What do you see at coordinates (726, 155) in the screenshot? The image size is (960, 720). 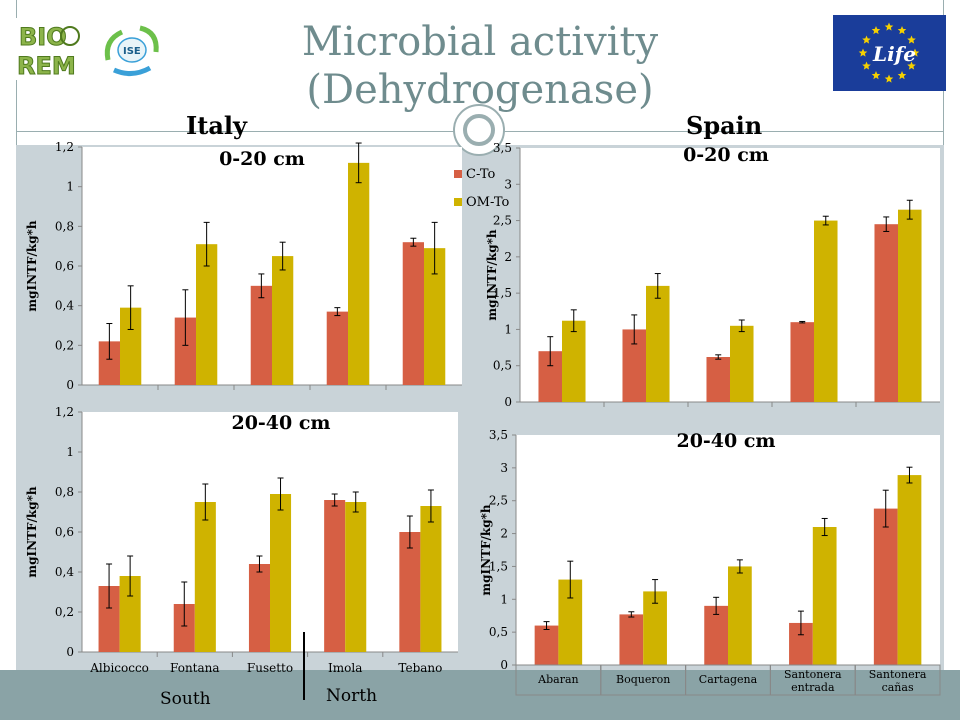 I see `chart-title: 0-20 cm` at bounding box center [726, 155].